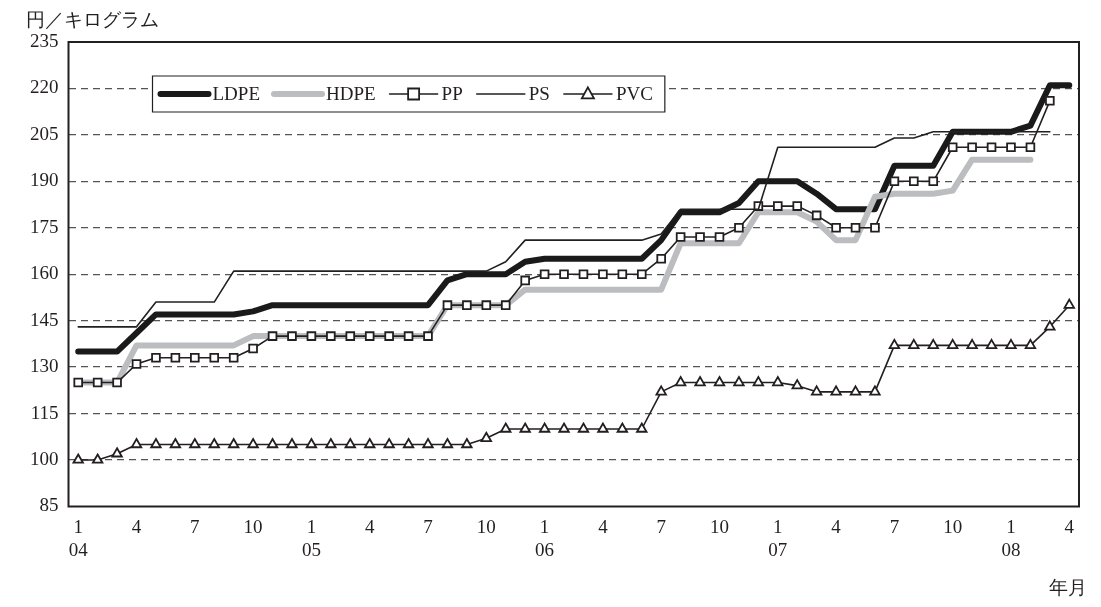  What do you see at coordinates (44, 226) in the screenshot?
I see `y-tick-label: 175` at bounding box center [44, 226].